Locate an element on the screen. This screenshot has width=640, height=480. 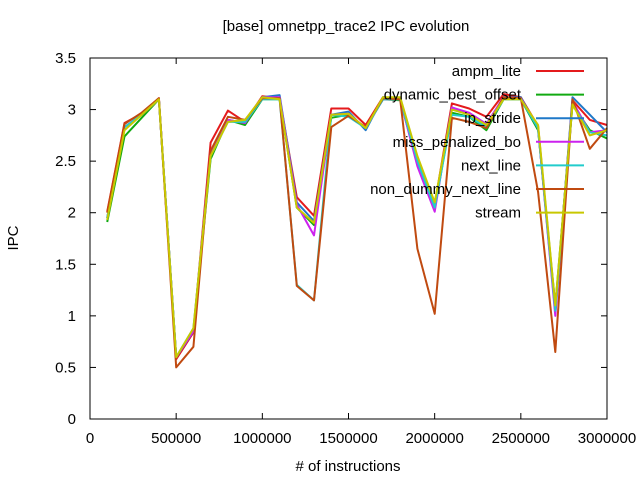
legend-label-non-dummy-next-line: non_dummy_next_line is located at coordinates (445, 189).